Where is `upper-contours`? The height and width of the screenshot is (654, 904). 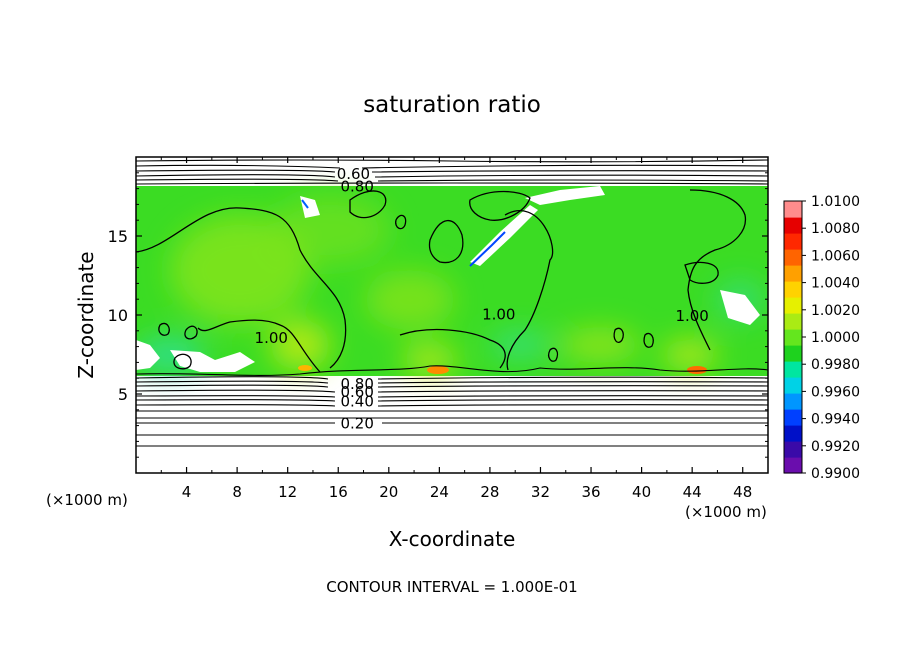 upper-contours is located at coordinates (452, 172).